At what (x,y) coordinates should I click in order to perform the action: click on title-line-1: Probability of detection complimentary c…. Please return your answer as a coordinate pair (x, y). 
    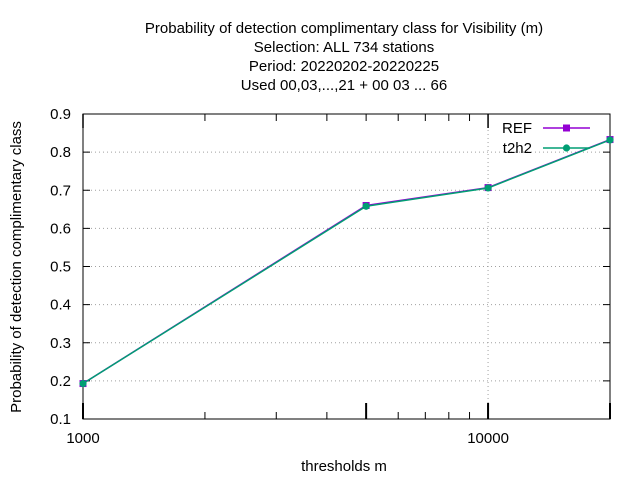
    Looking at the image, I should click on (344, 28).